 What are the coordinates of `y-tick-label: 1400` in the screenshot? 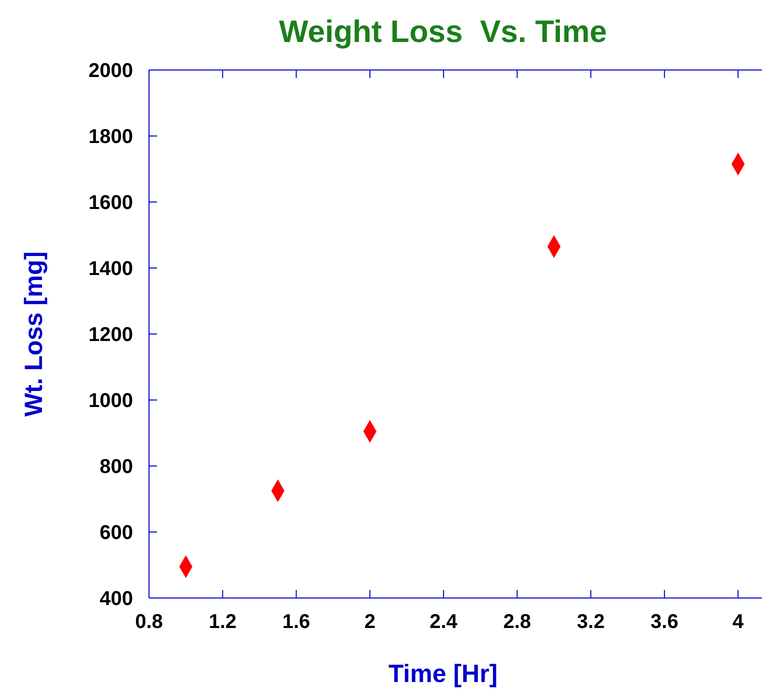 It's located at (110, 269).